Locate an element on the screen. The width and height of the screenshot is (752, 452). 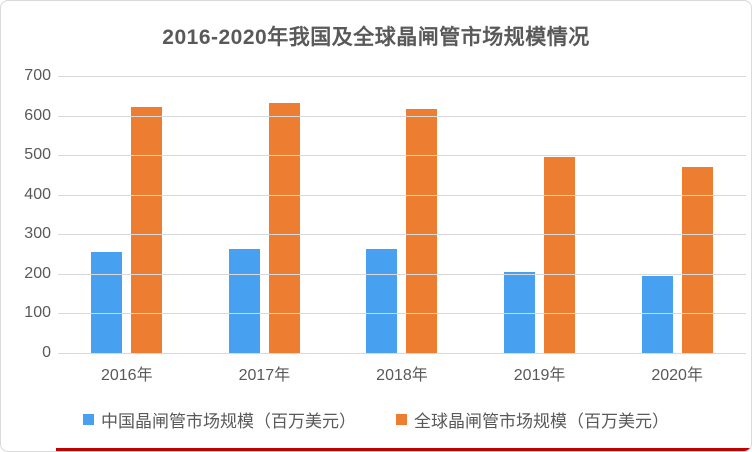
x-axis-label: 2017年 is located at coordinates (264, 375).